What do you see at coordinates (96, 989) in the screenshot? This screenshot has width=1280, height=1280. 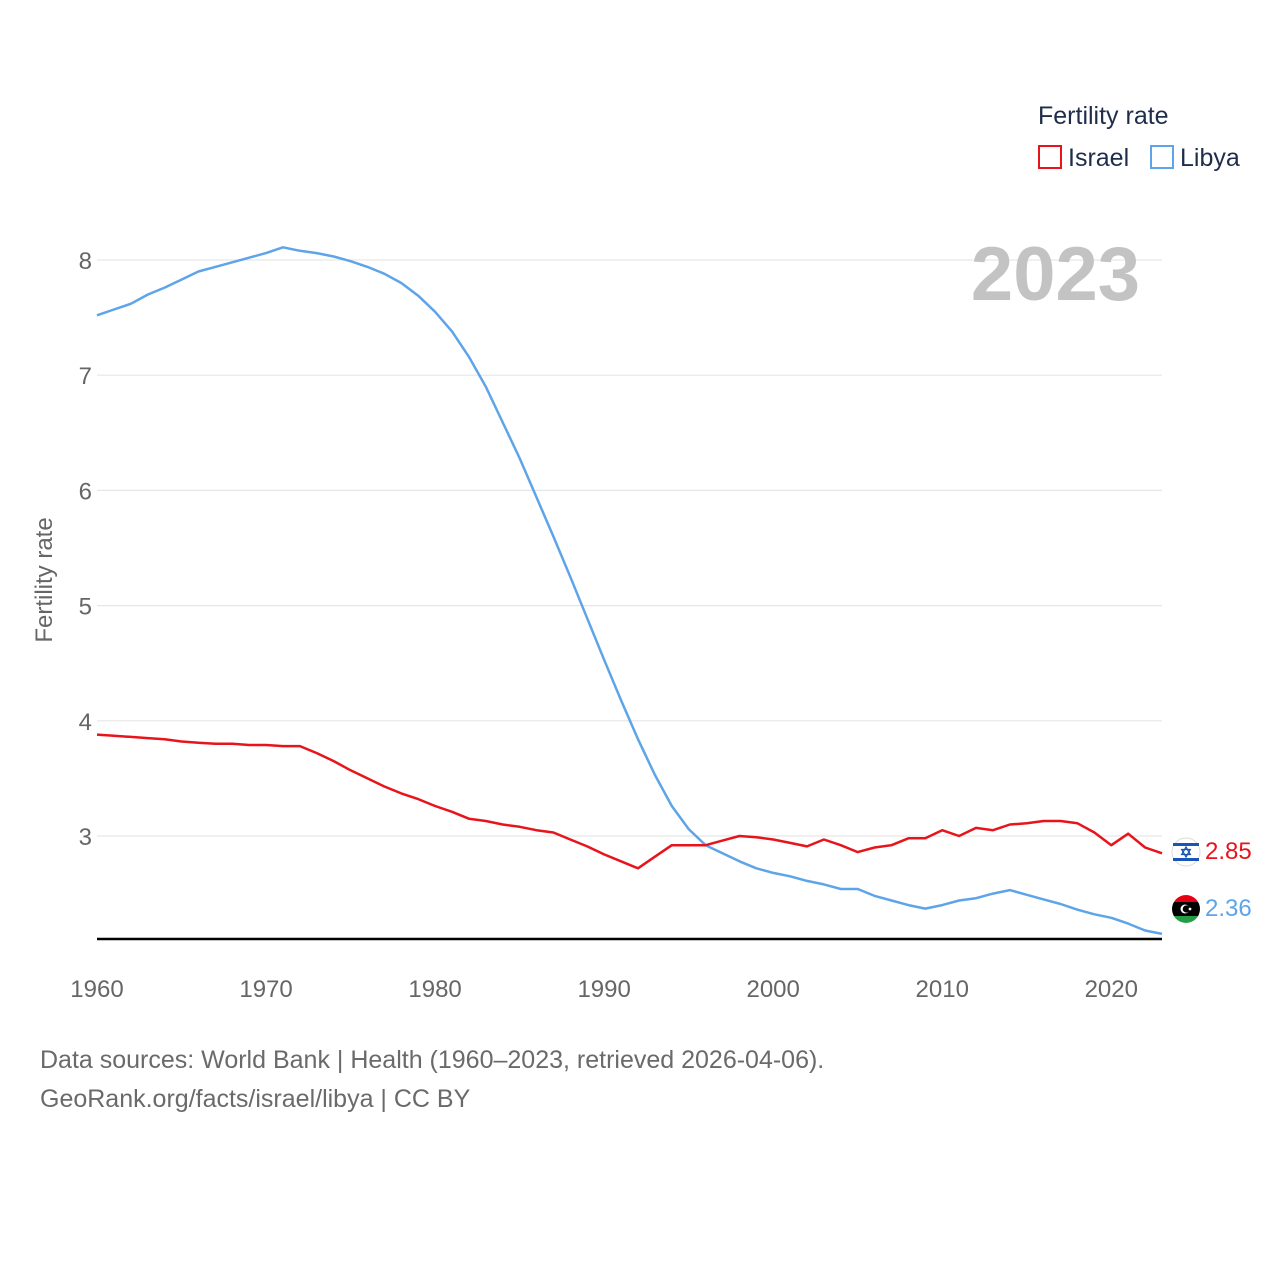 I see `x-tick-label: 1960` at bounding box center [96, 989].